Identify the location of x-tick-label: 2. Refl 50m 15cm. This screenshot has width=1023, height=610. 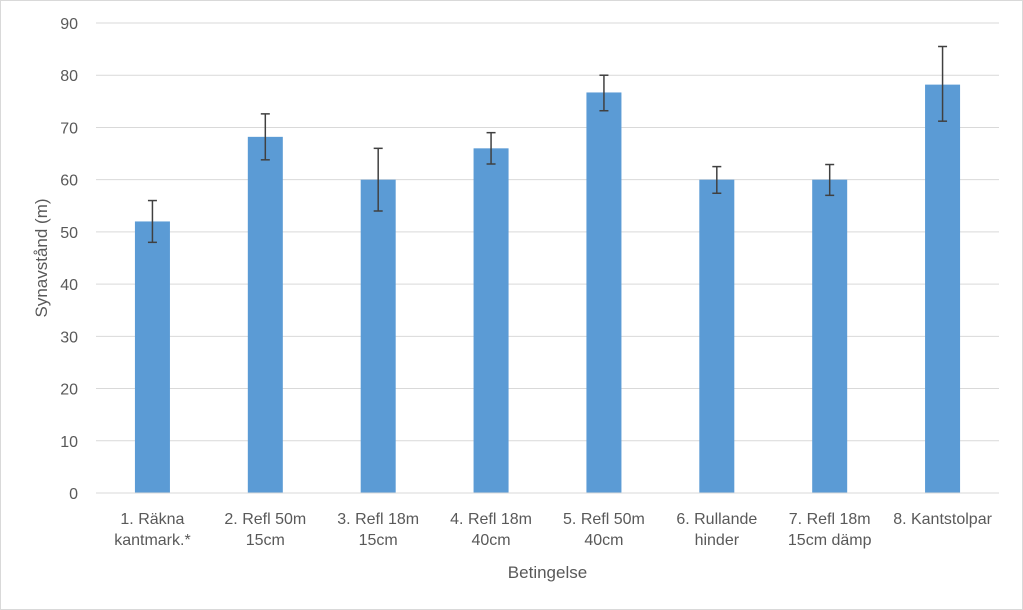
(265, 530).